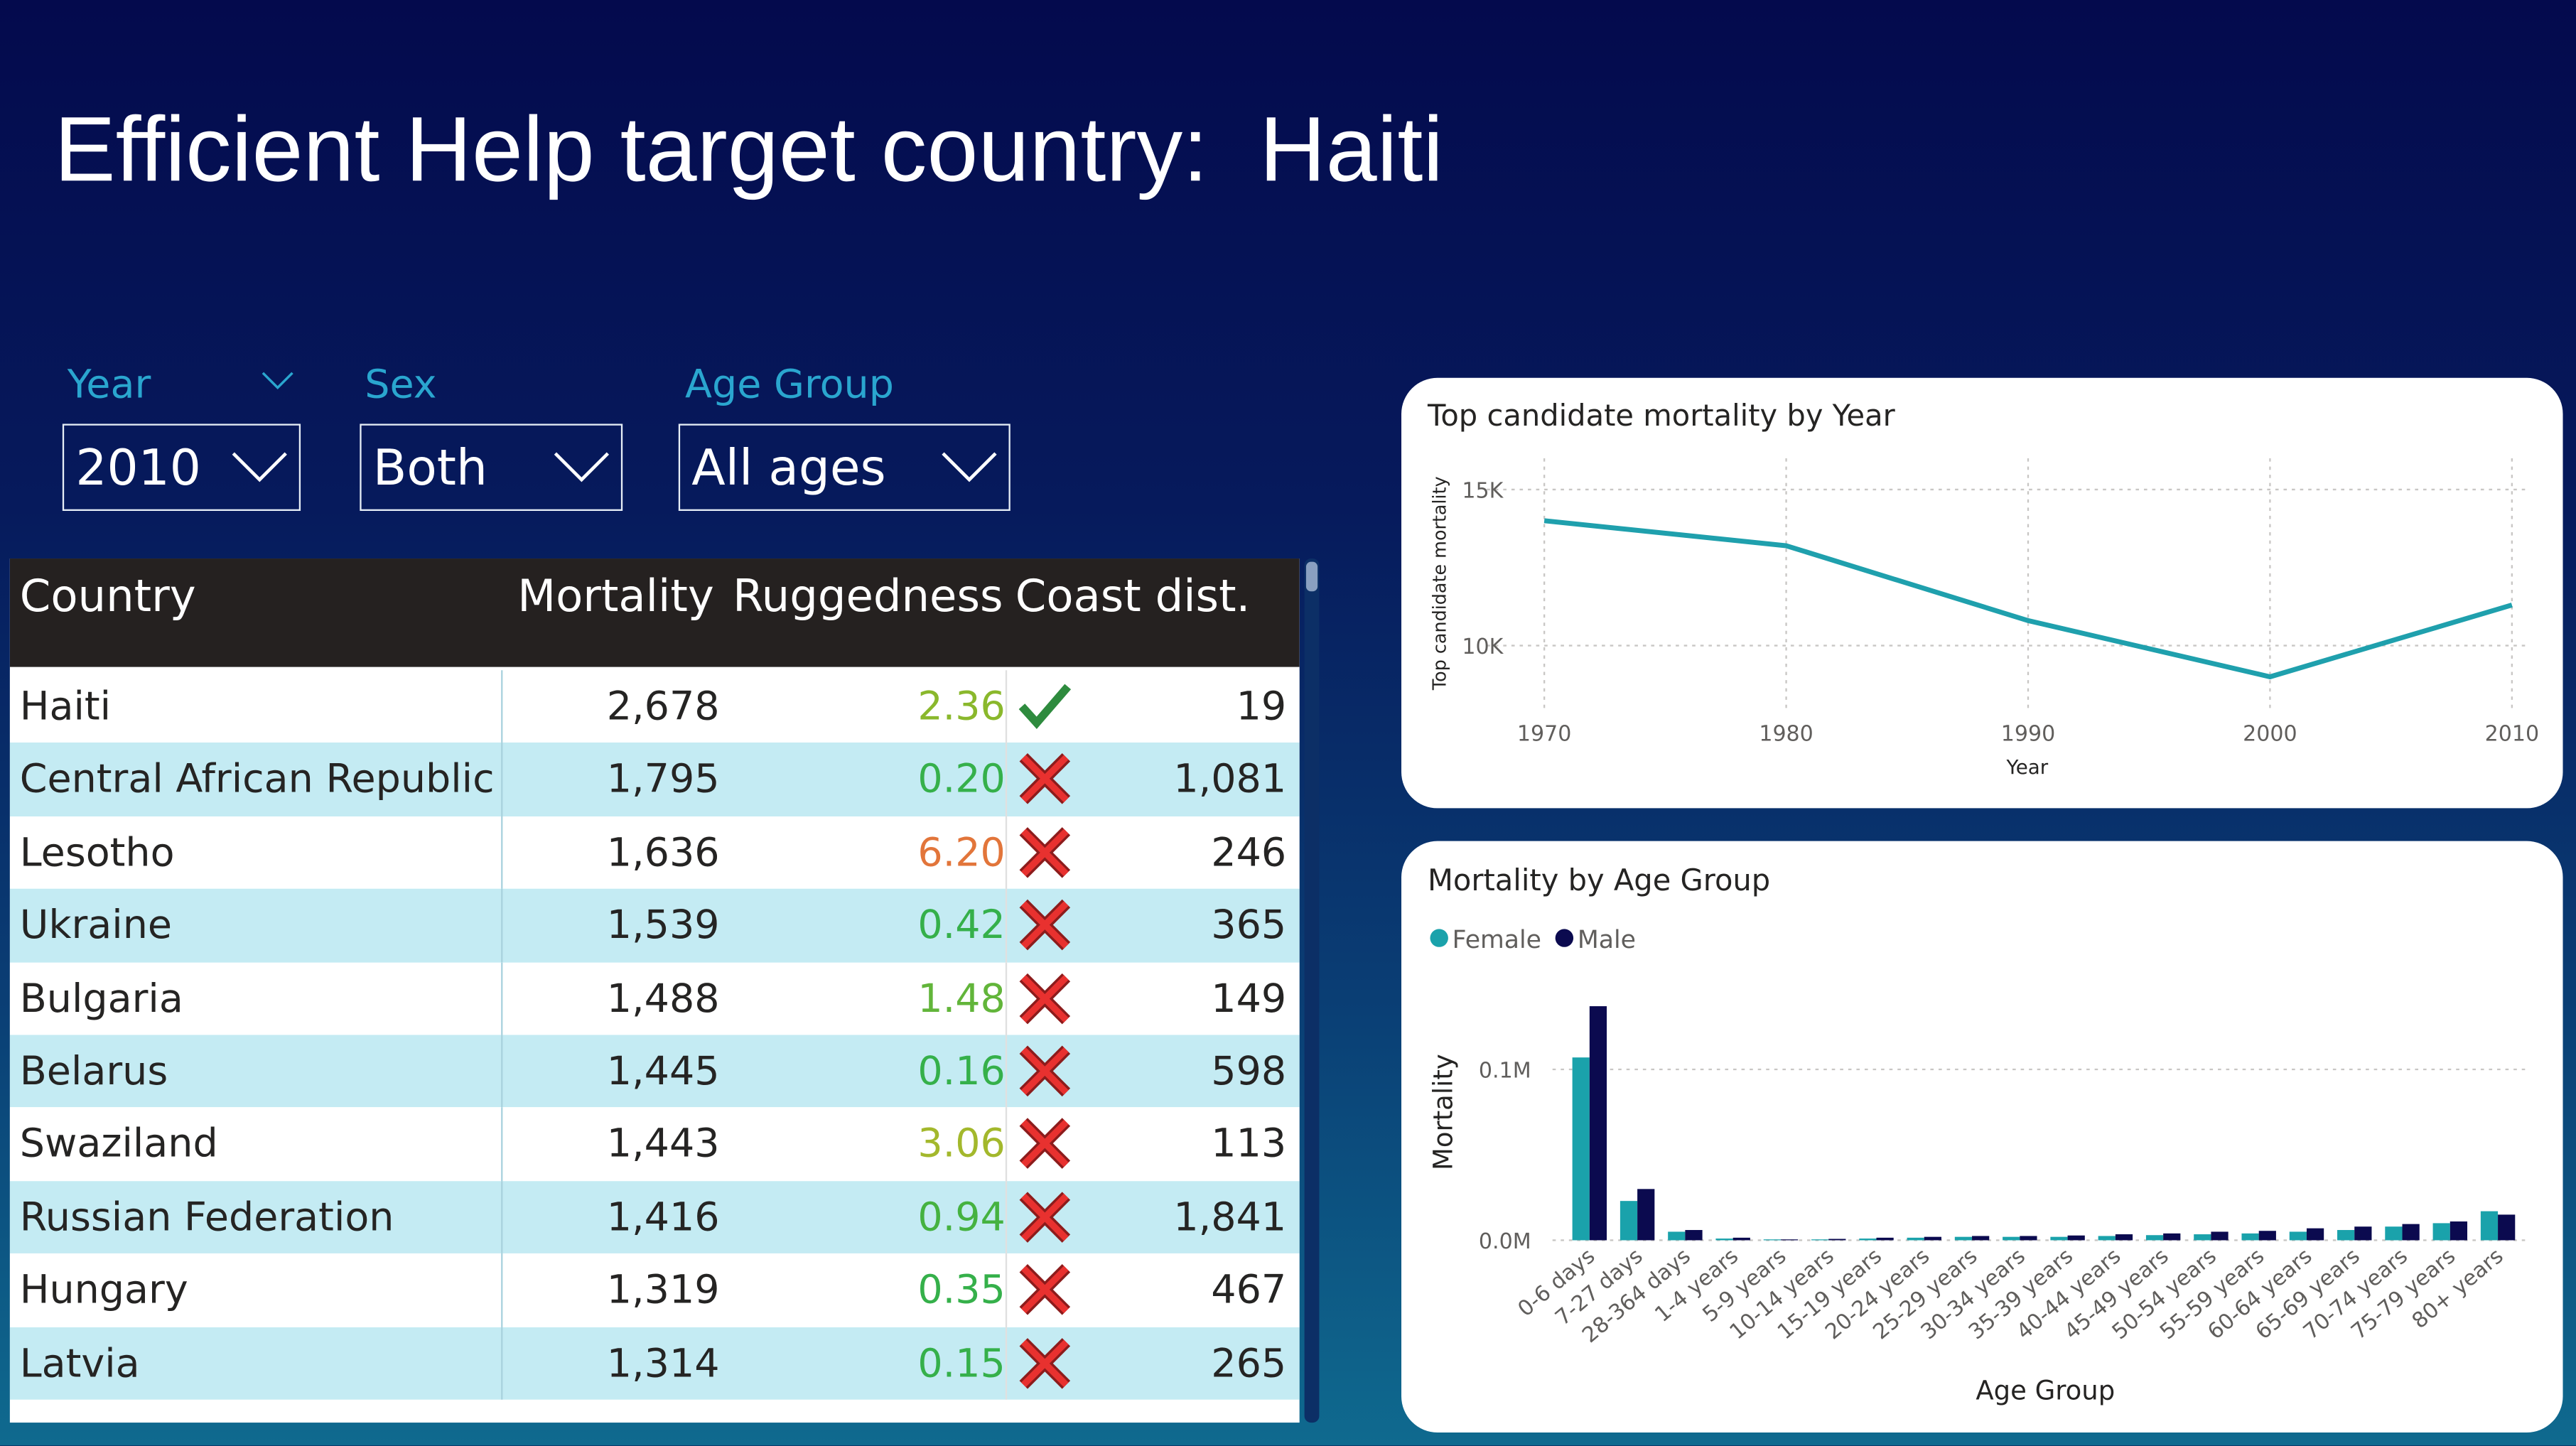 Image resolution: width=2576 pixels, height=1446 pixels. Describe the element at coordinates (256, 1144) in the screenshot. I see `country-cell: Swaziland` at that location.